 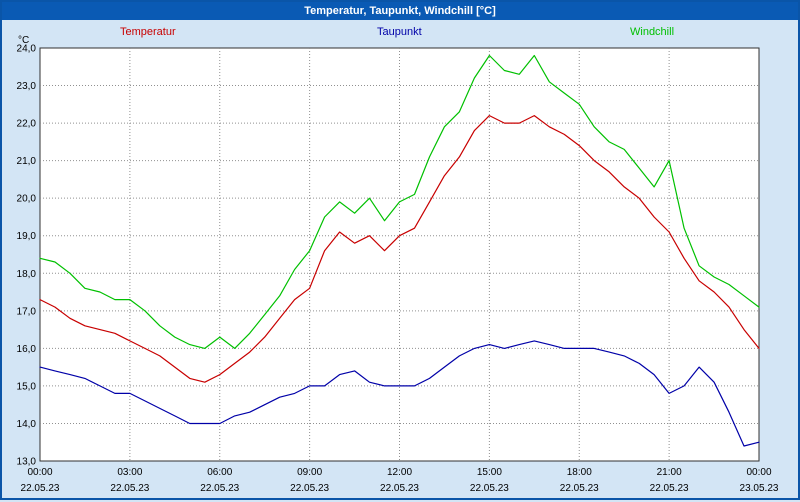 I want to click on y-tick-label: 21,0, so click(x=27, y=161).